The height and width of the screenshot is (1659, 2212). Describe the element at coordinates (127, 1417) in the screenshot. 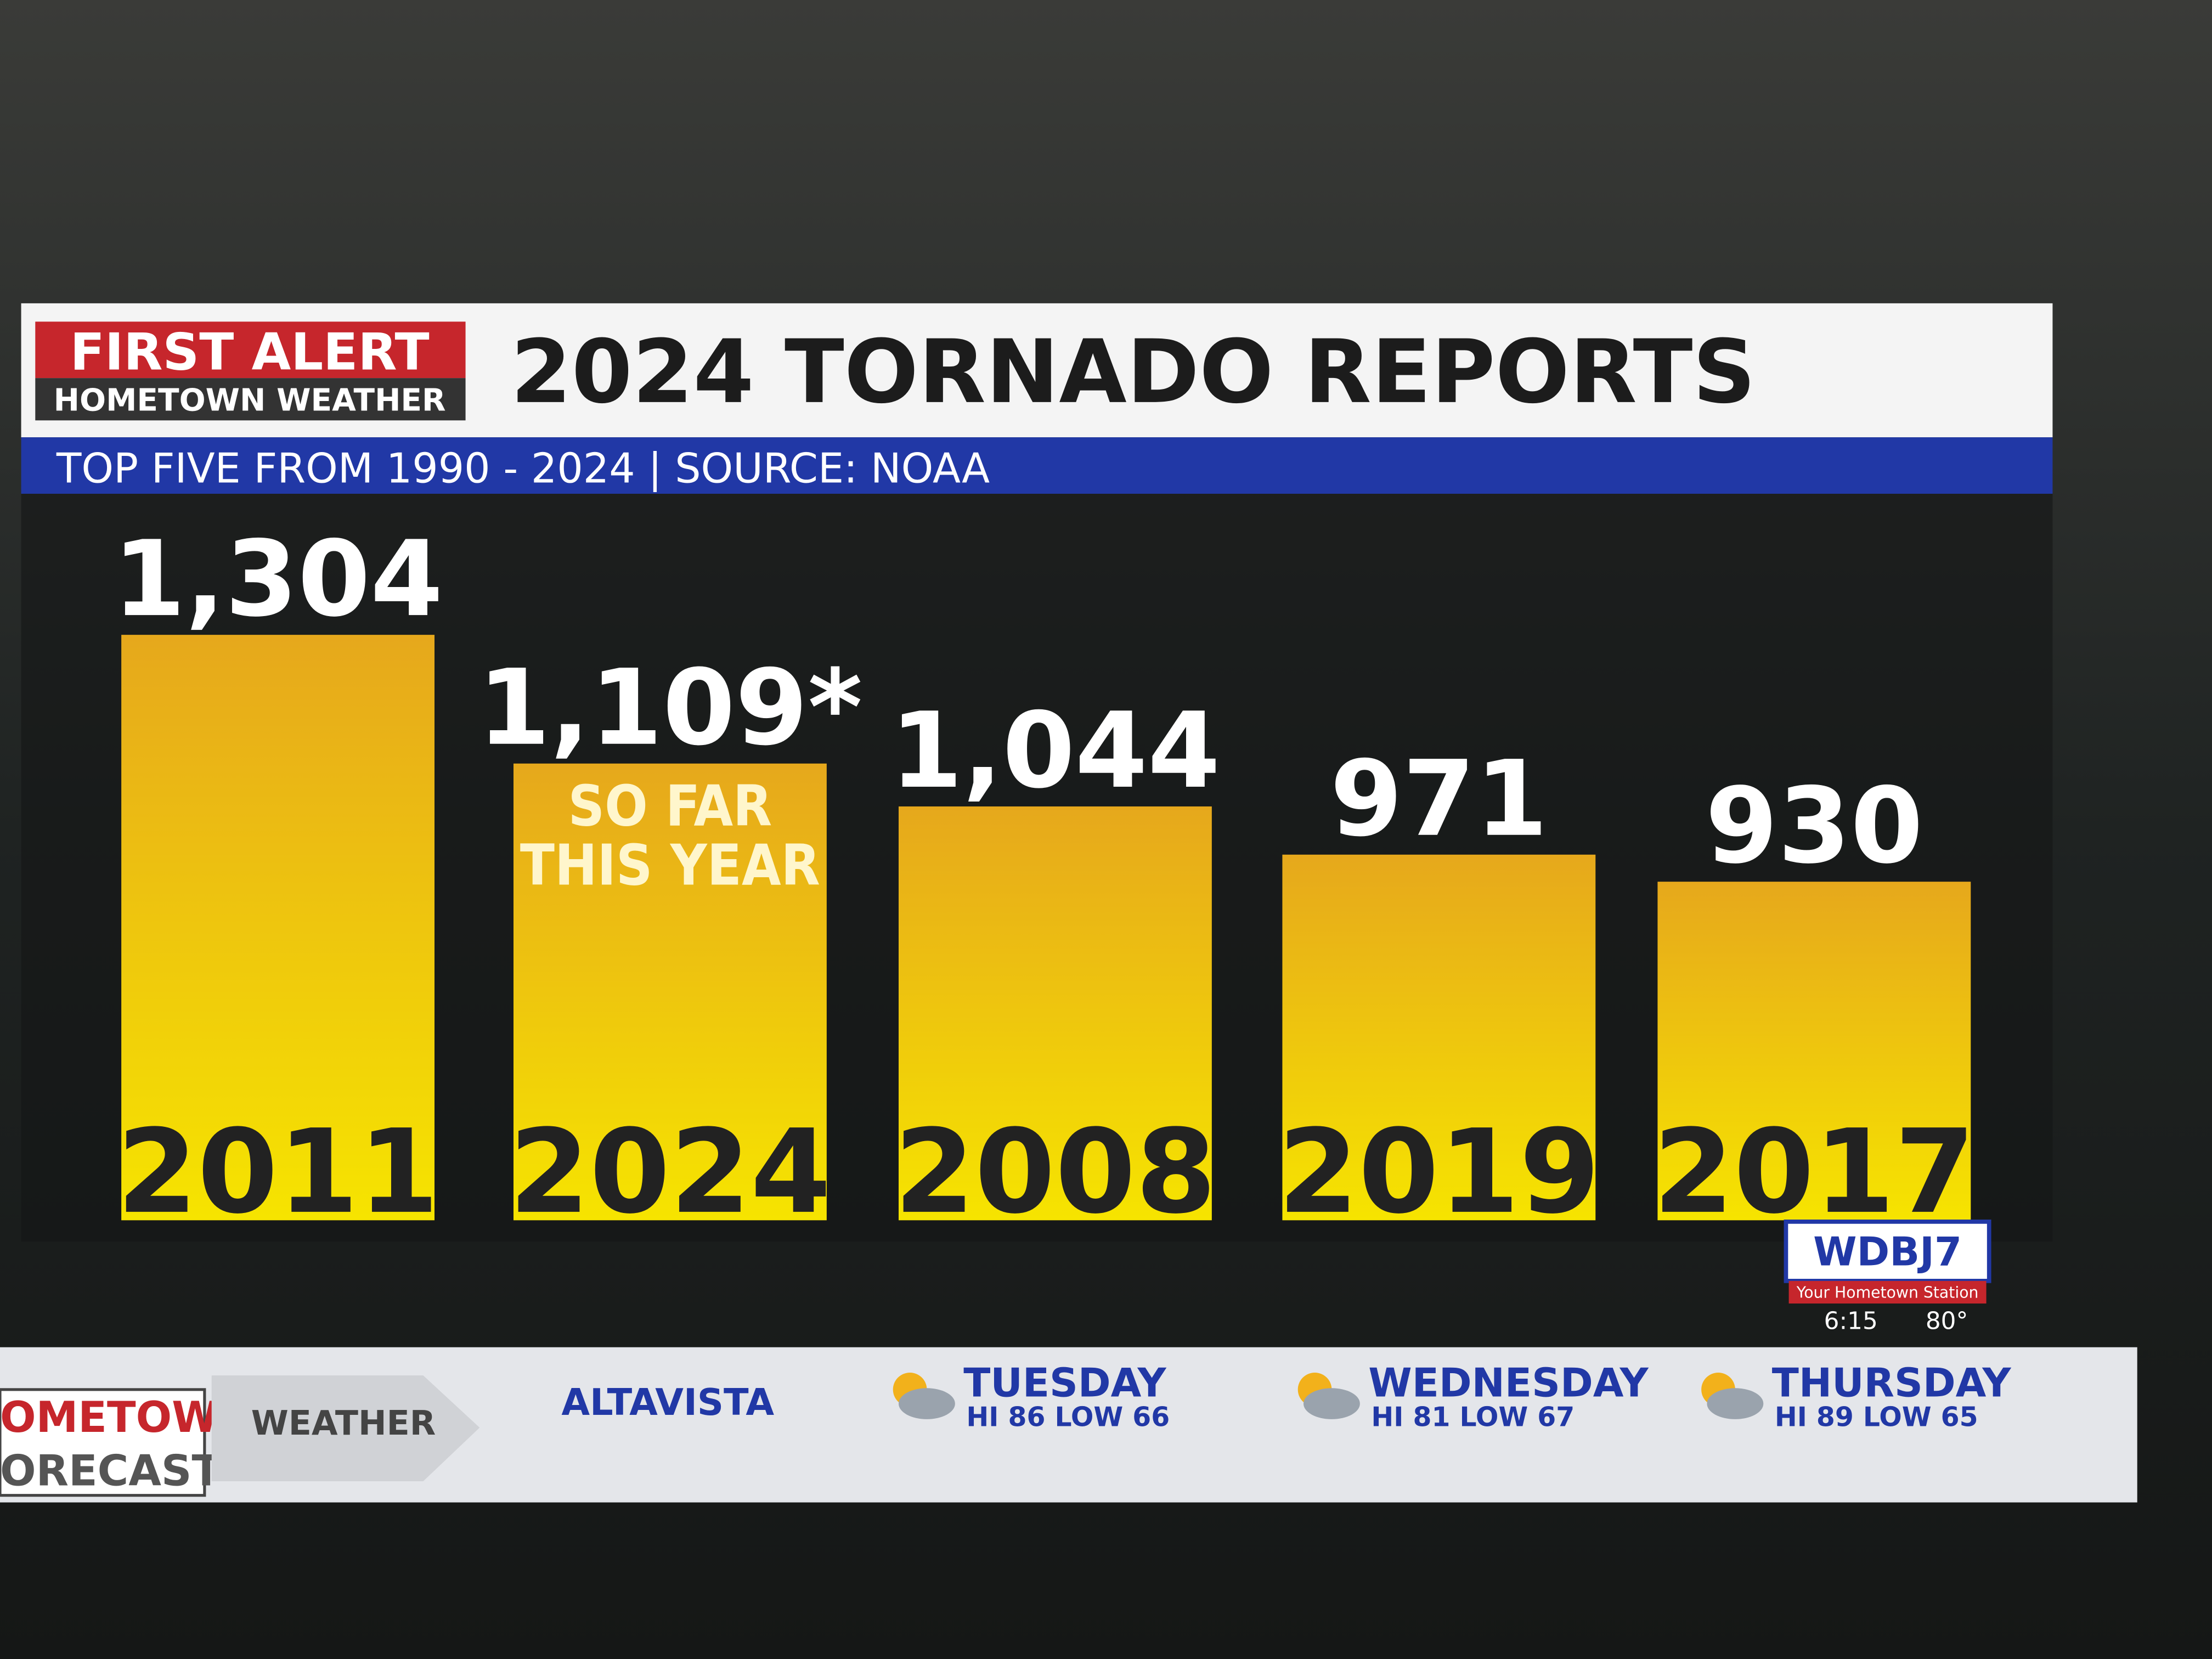

I see `ticker-brand: OMETOWN` at that location.